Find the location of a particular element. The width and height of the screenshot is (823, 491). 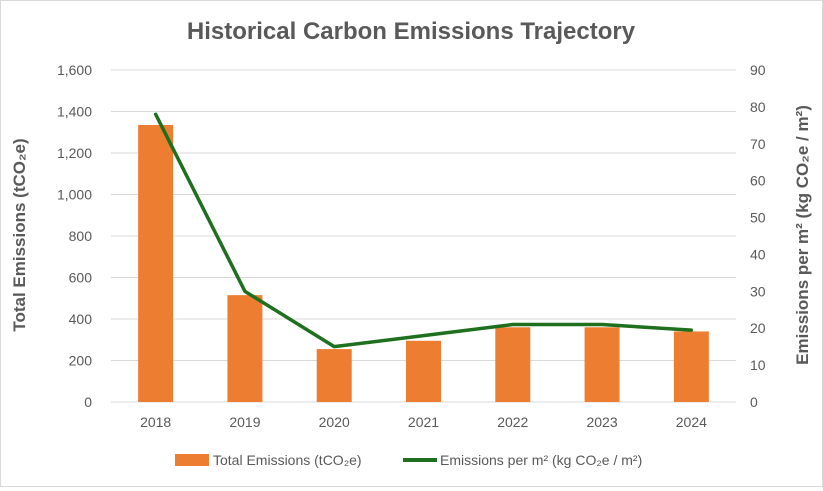

x-tick-label: 2021 is located at coordinates (423, 422).